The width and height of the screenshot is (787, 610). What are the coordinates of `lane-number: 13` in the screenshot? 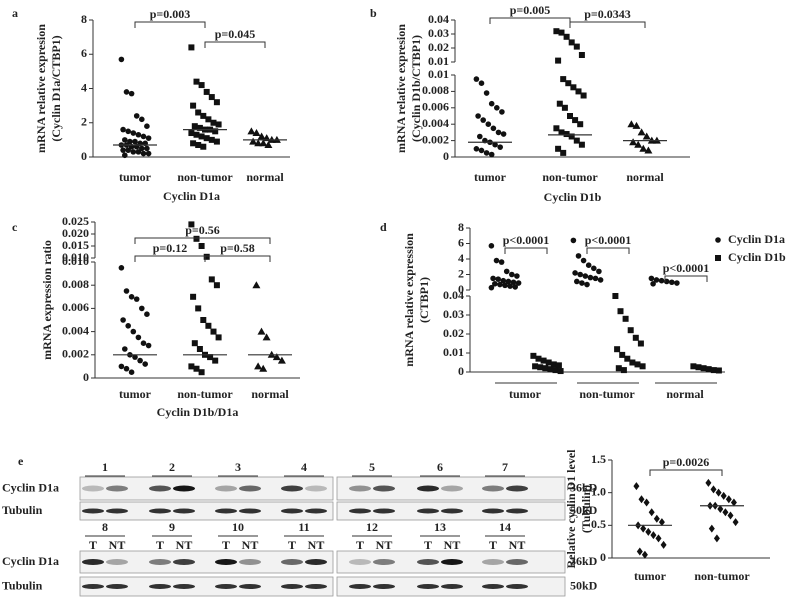 It's located at (440, 527).